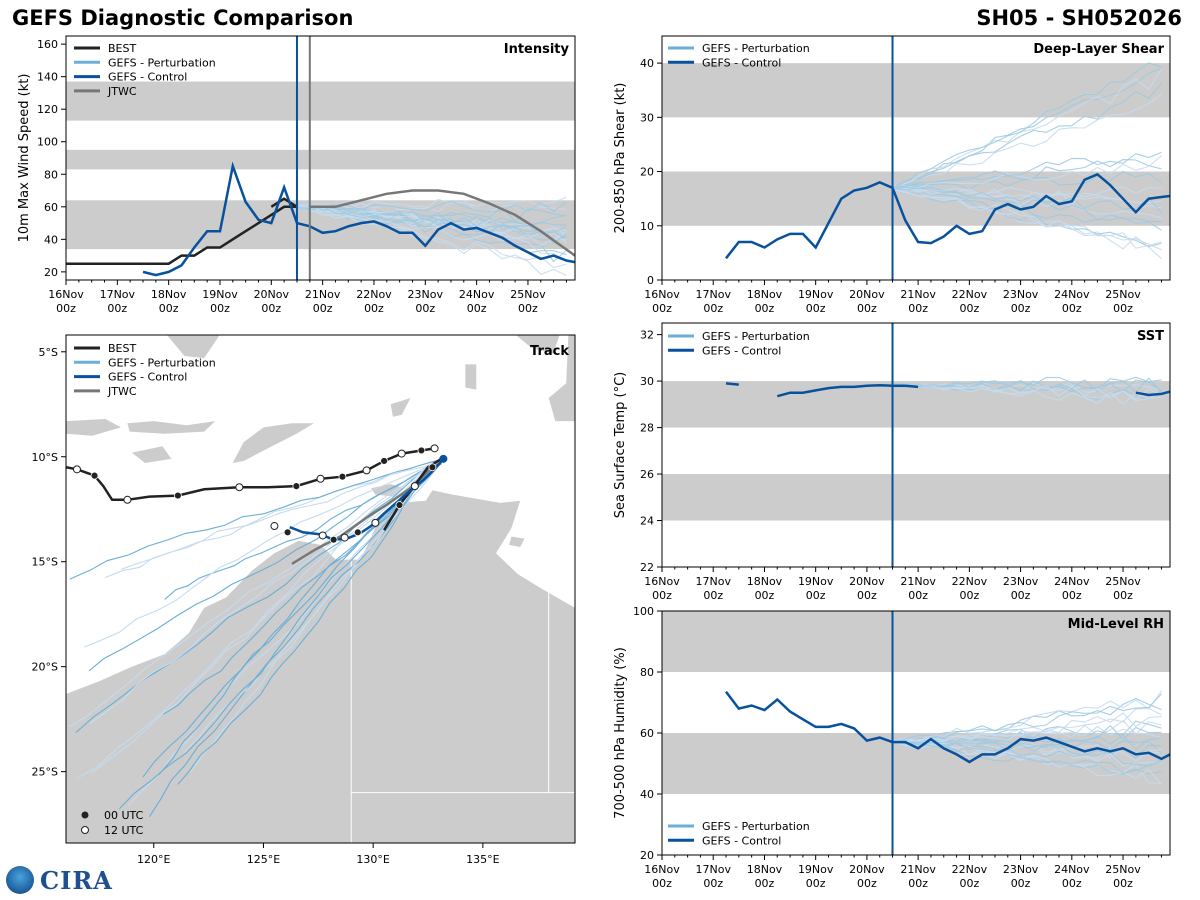  What do you see at coordinates (867, 581) in the screenshot?
I see `sst-x-tick-label: 20Nov` at bounding box center [867, 581].